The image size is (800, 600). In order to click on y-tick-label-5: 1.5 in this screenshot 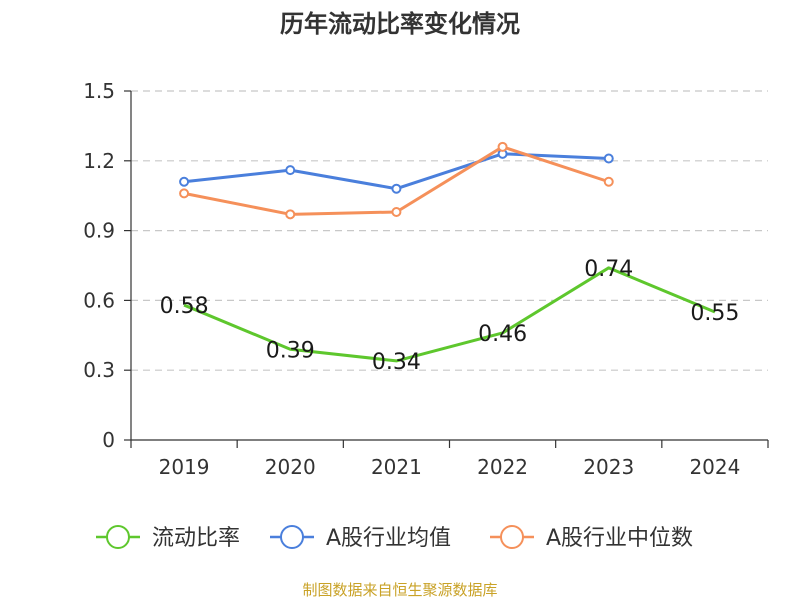, I will do `click(99, 91)`.